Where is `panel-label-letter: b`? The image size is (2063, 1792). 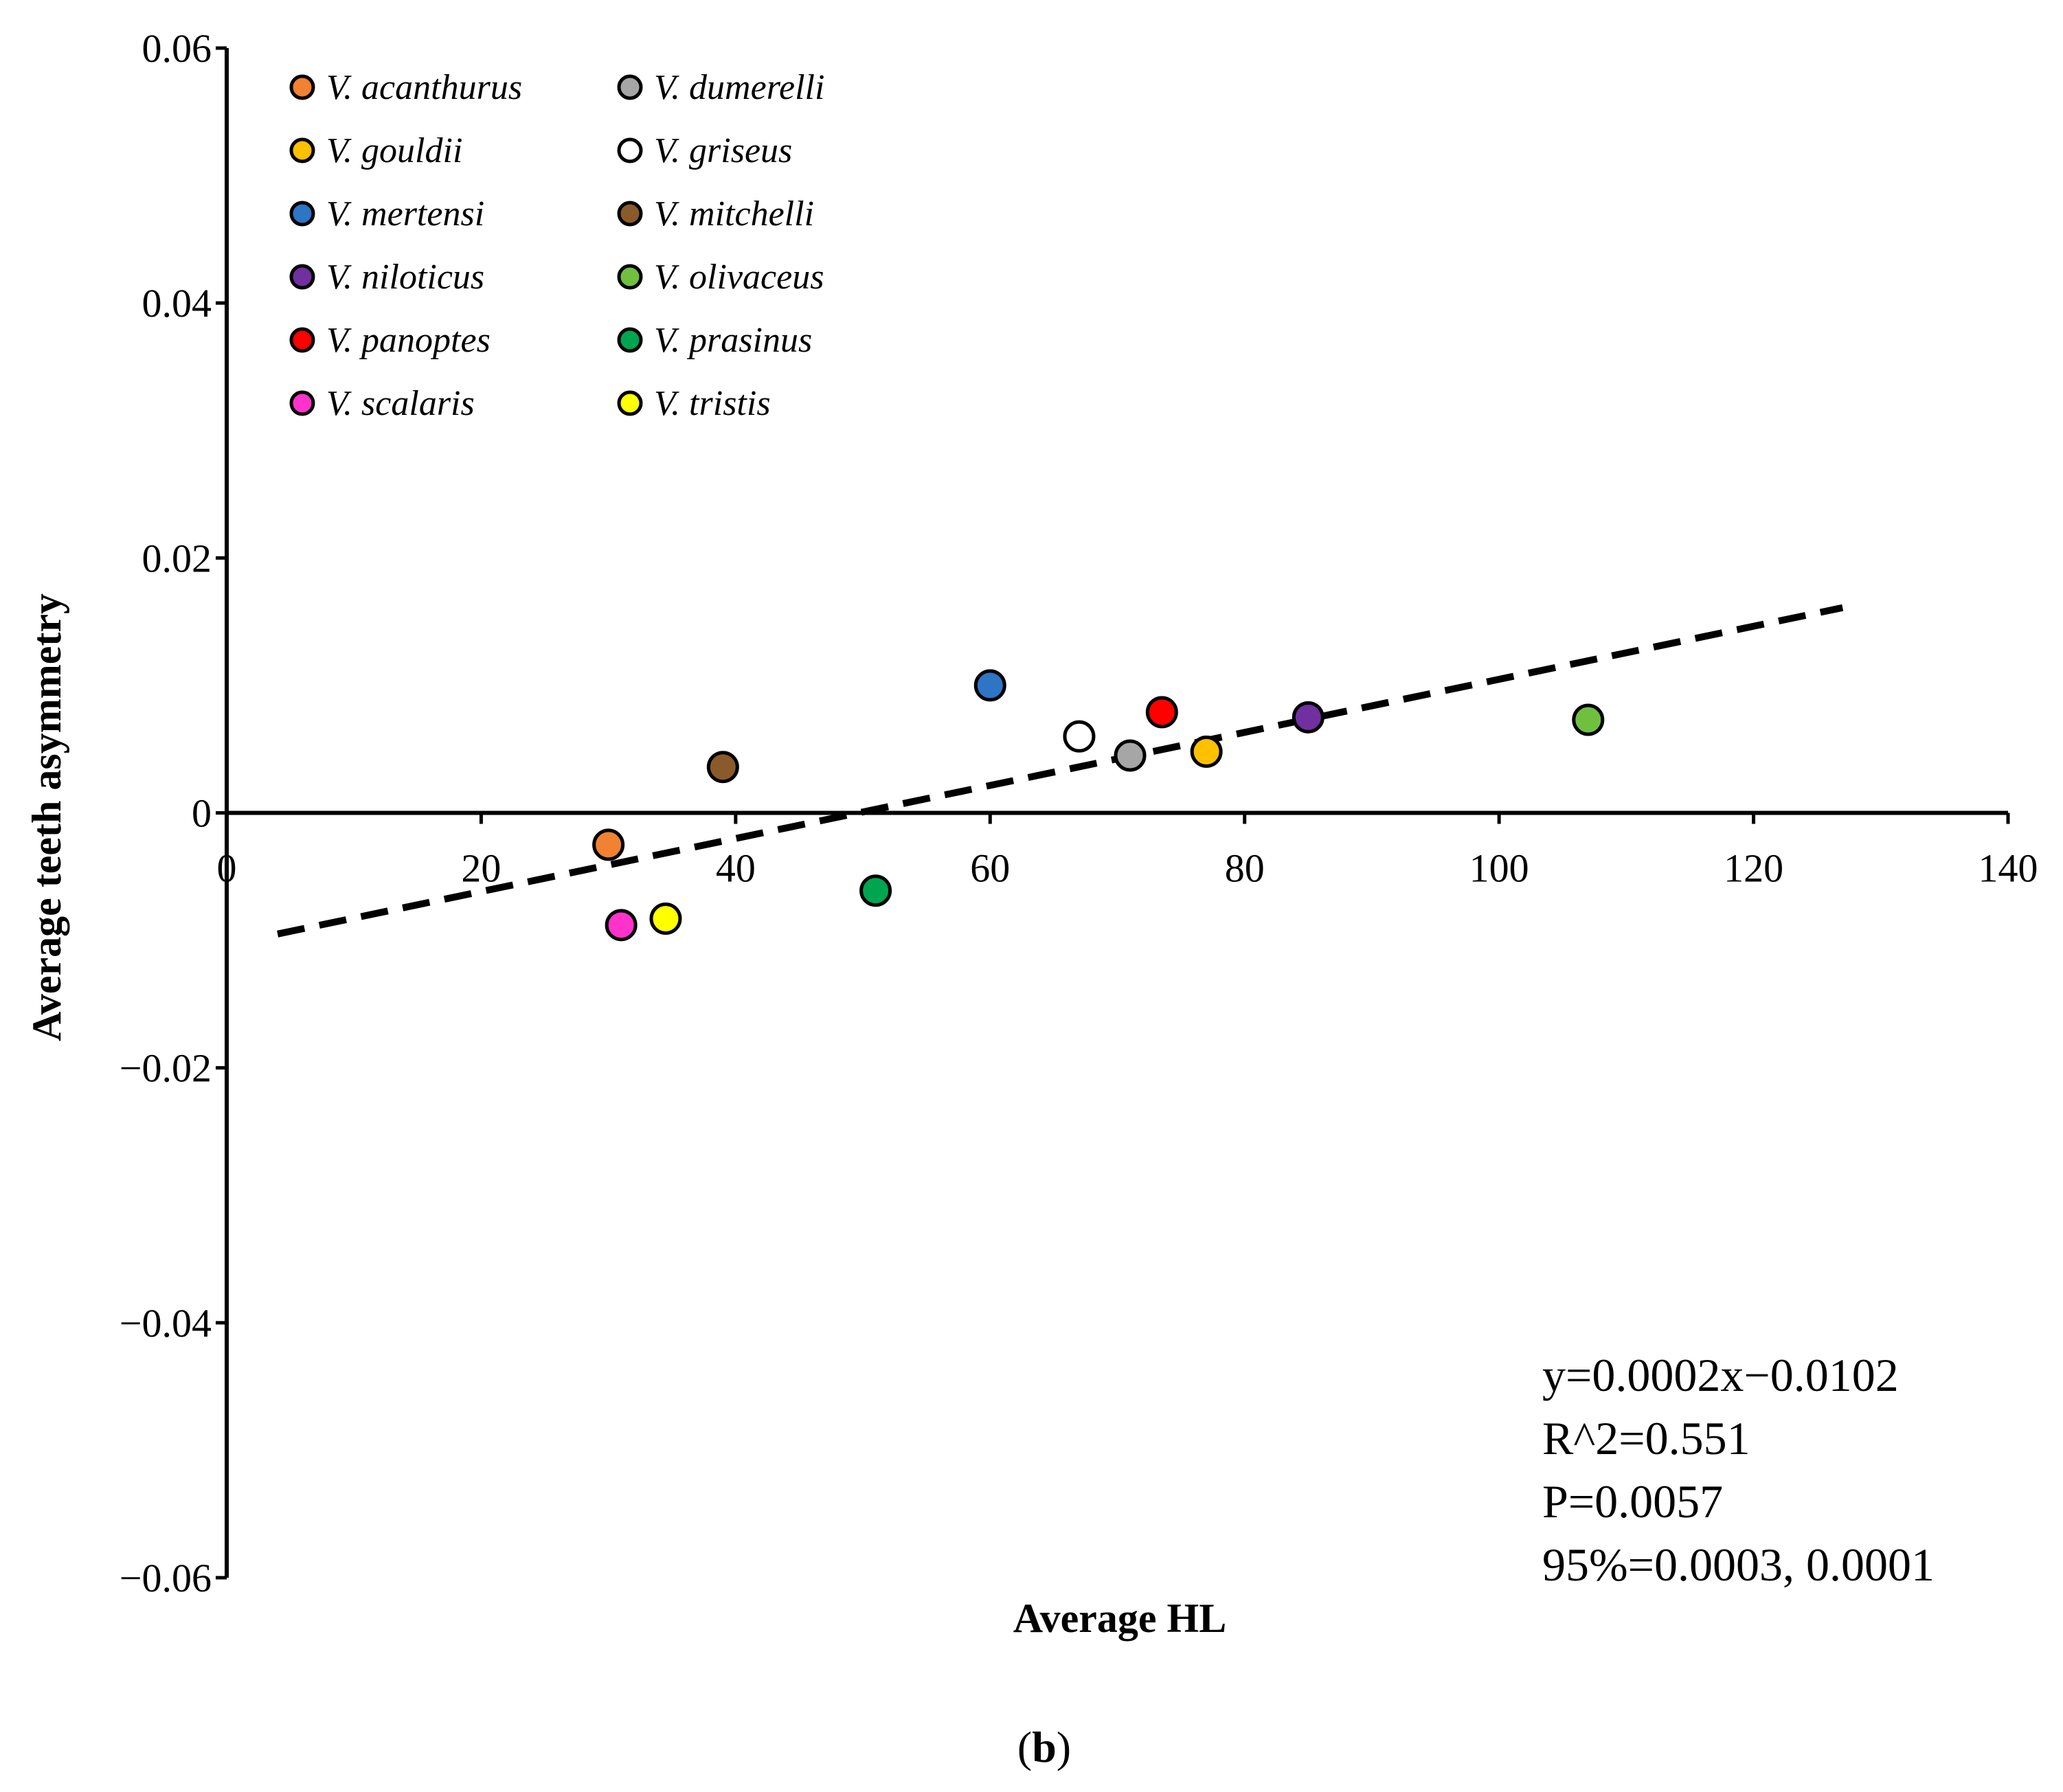 panel-label-letter: b is located at coordinates (1045, 1747).